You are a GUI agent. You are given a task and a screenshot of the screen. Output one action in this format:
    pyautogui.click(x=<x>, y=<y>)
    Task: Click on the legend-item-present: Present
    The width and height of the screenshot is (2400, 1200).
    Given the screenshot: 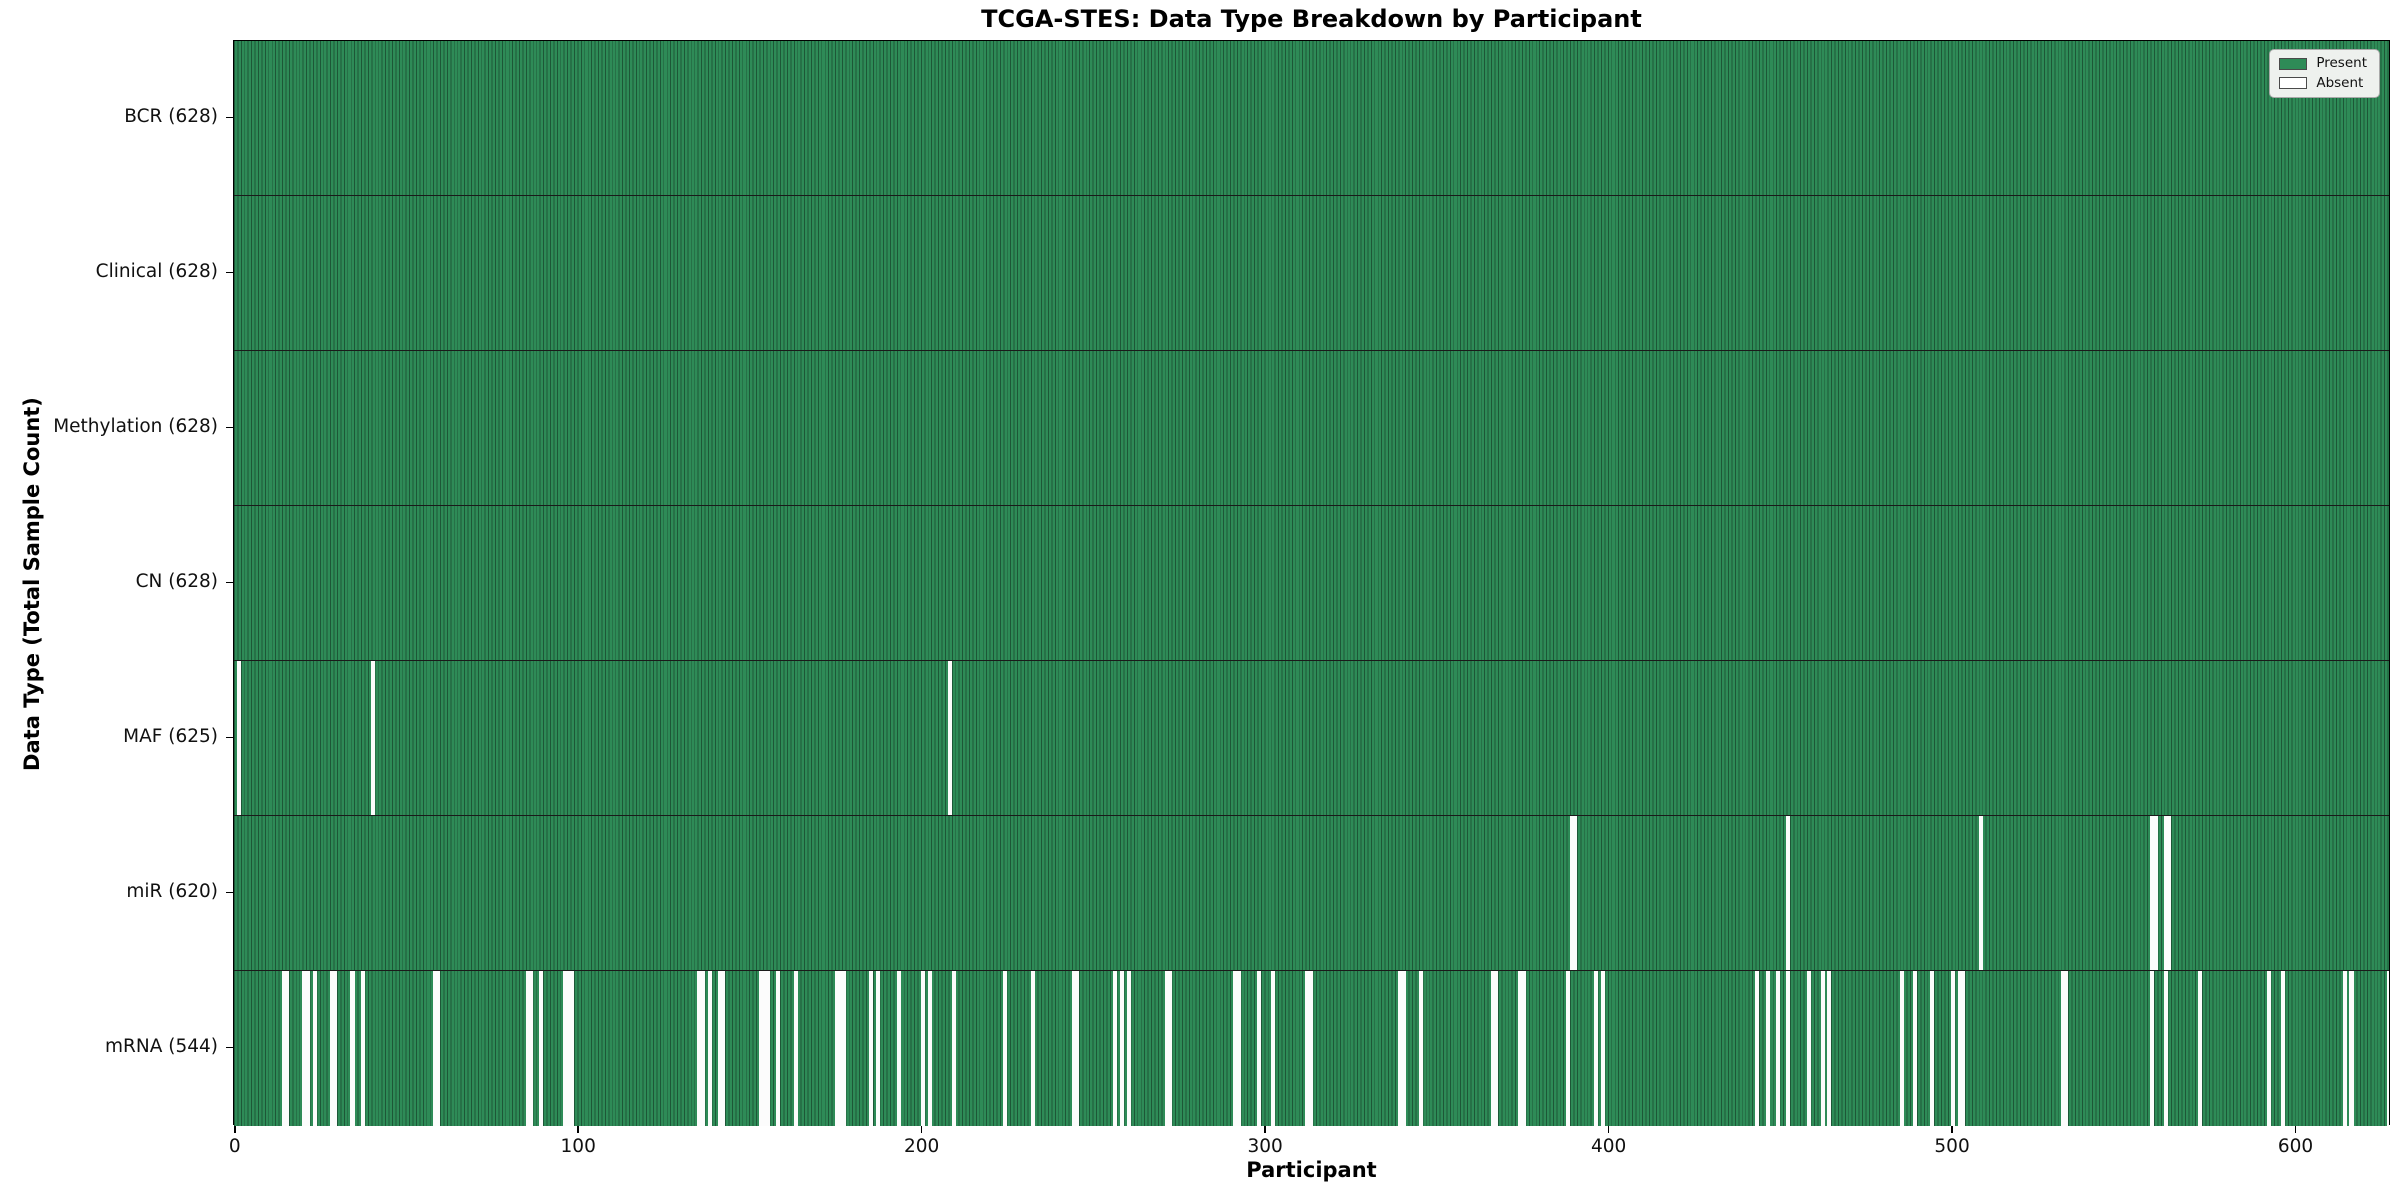 What is the action you would take?
    pyautogui.click(x=2323, y=63)
    